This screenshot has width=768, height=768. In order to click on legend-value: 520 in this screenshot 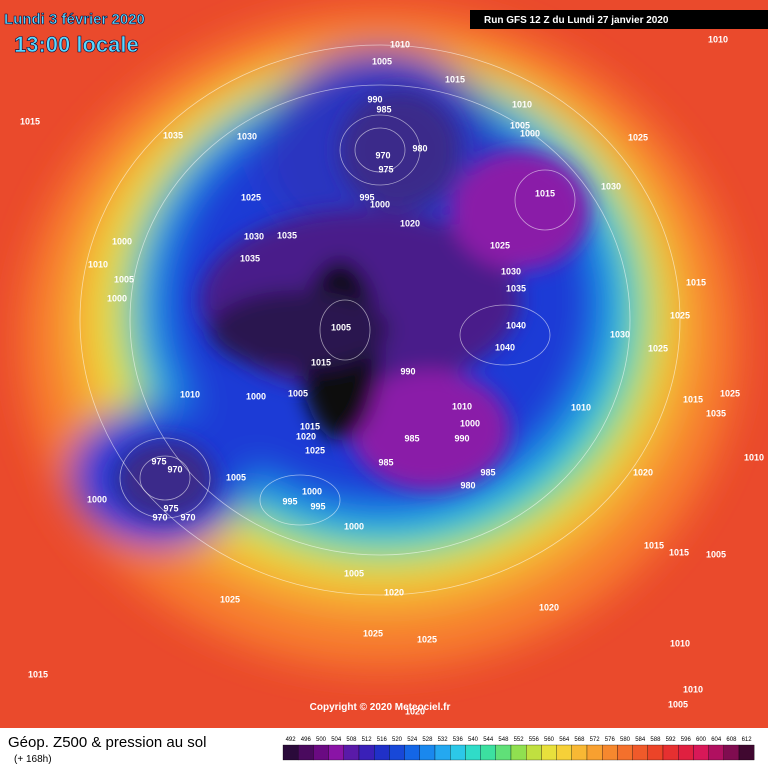, I will do `click(397, 740)`.